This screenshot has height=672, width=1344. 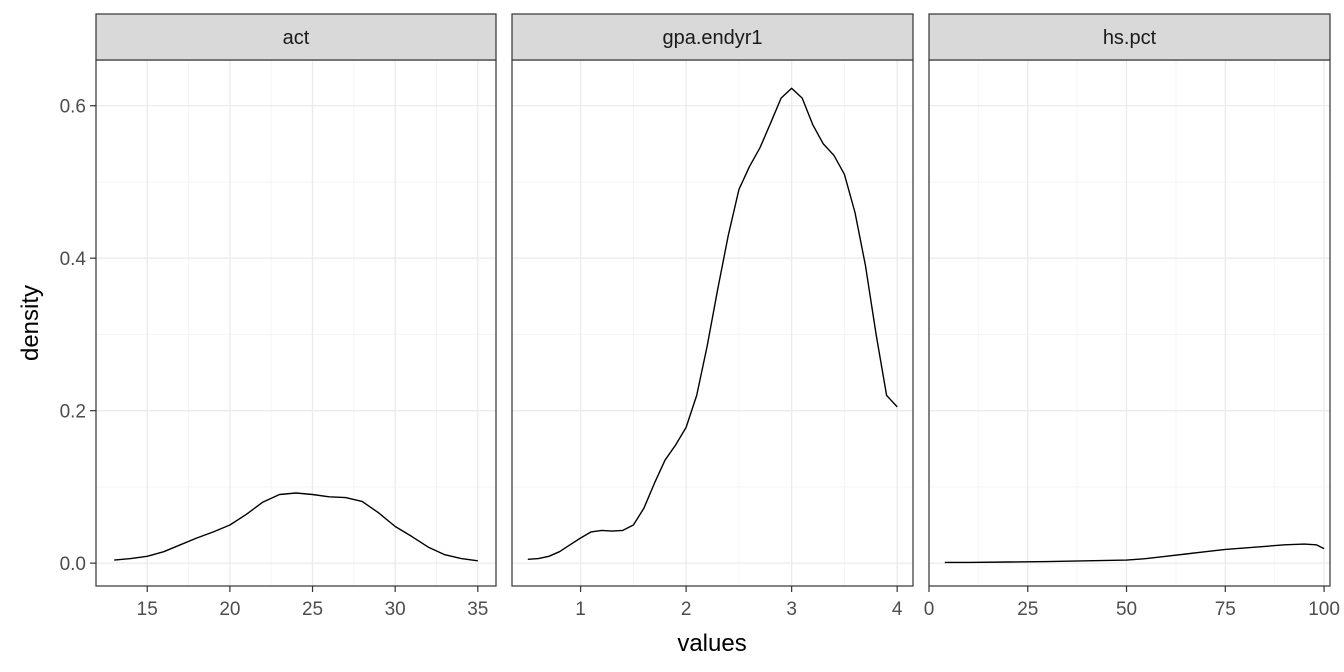 I want to click on x-tick-label: 35, so click(x=477, y=609).